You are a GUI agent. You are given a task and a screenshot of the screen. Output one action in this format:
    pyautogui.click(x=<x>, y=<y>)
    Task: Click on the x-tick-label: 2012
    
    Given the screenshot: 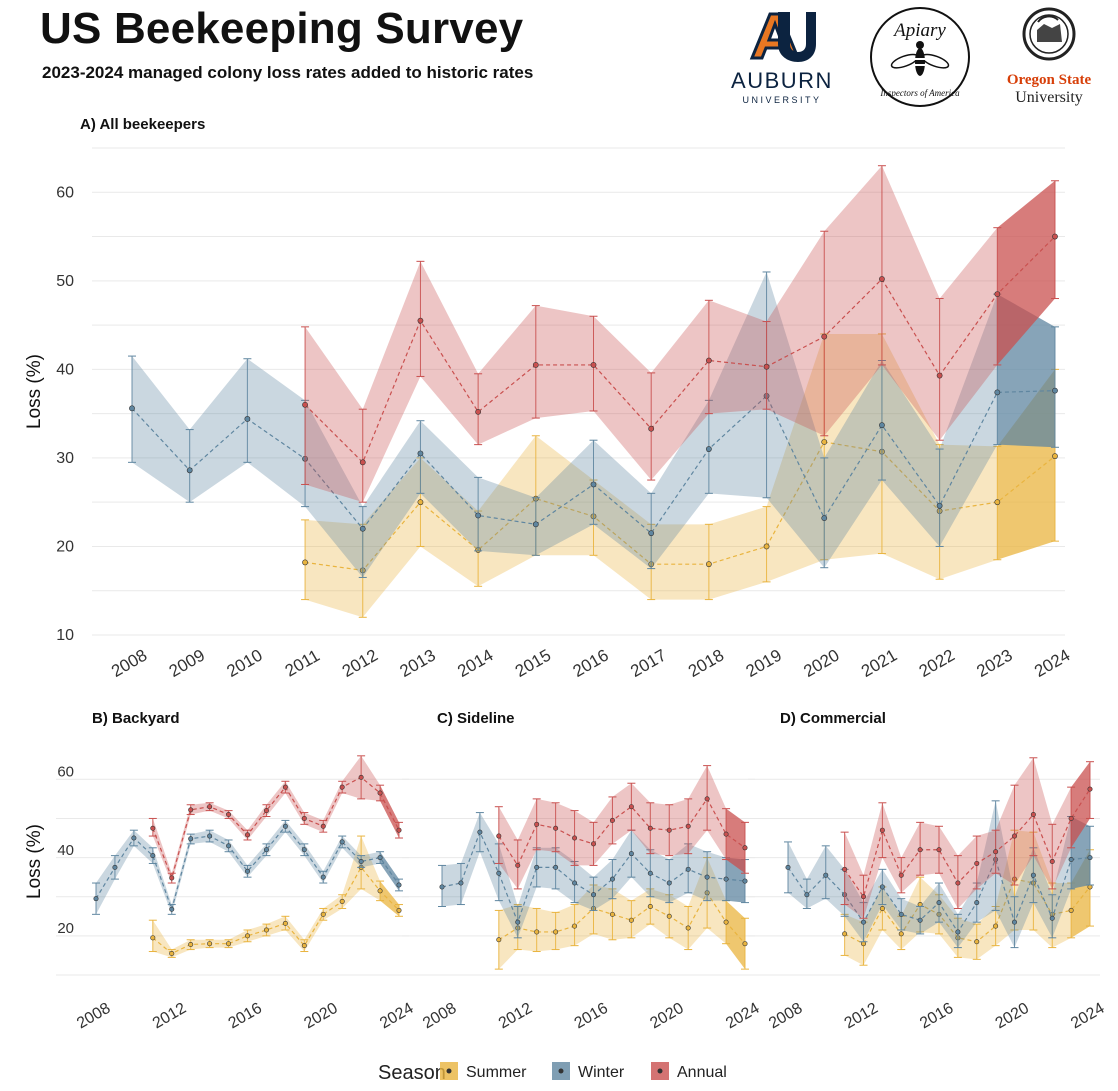 What is the action you would take?
    pyautogui.click(x=515, y=1016)
    